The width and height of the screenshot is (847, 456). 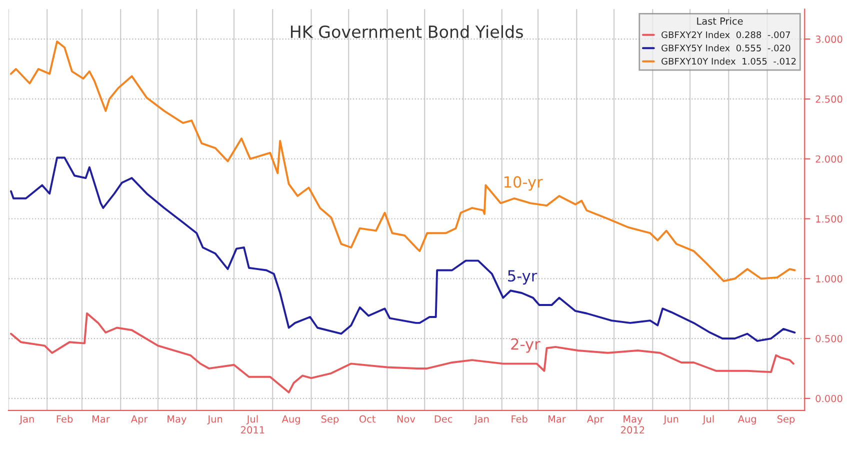 I want to click on x-tick-label: May 2012, so click(x=632, y=424).